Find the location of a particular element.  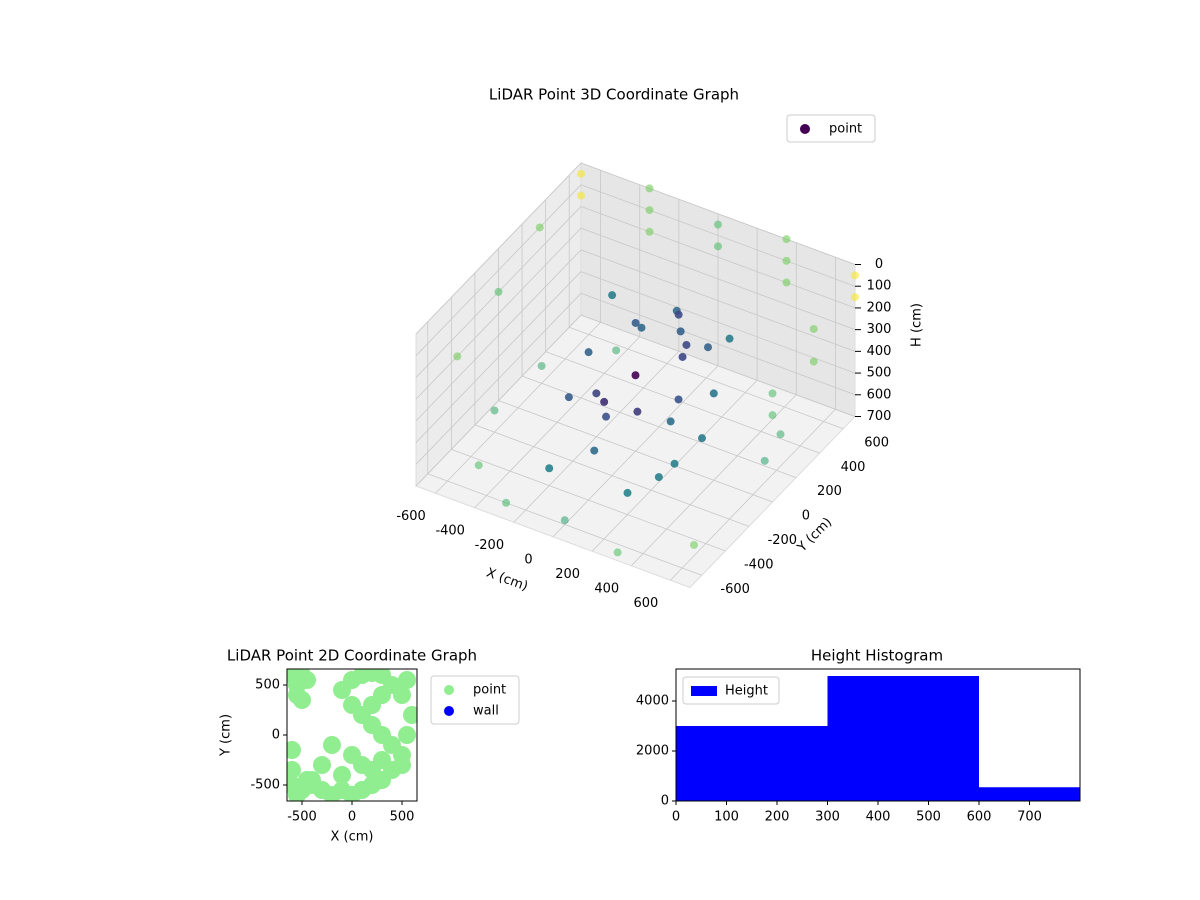

y-tick-label: 400 is located at coordinates (853, 467).